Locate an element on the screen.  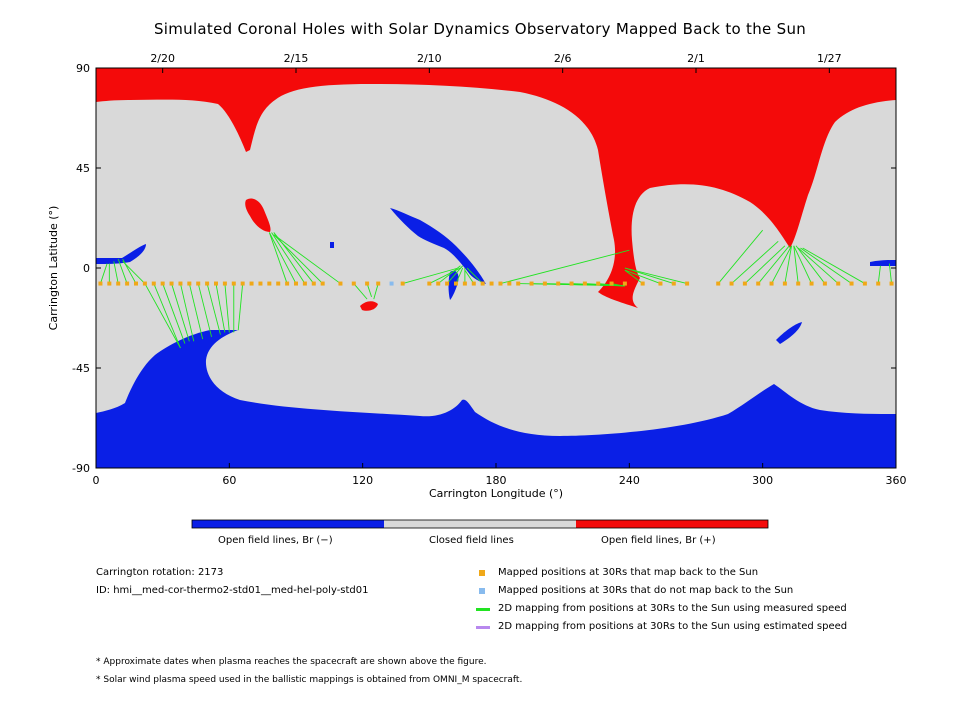
x-tick-label: 240 is located at coordinates (629, 480).